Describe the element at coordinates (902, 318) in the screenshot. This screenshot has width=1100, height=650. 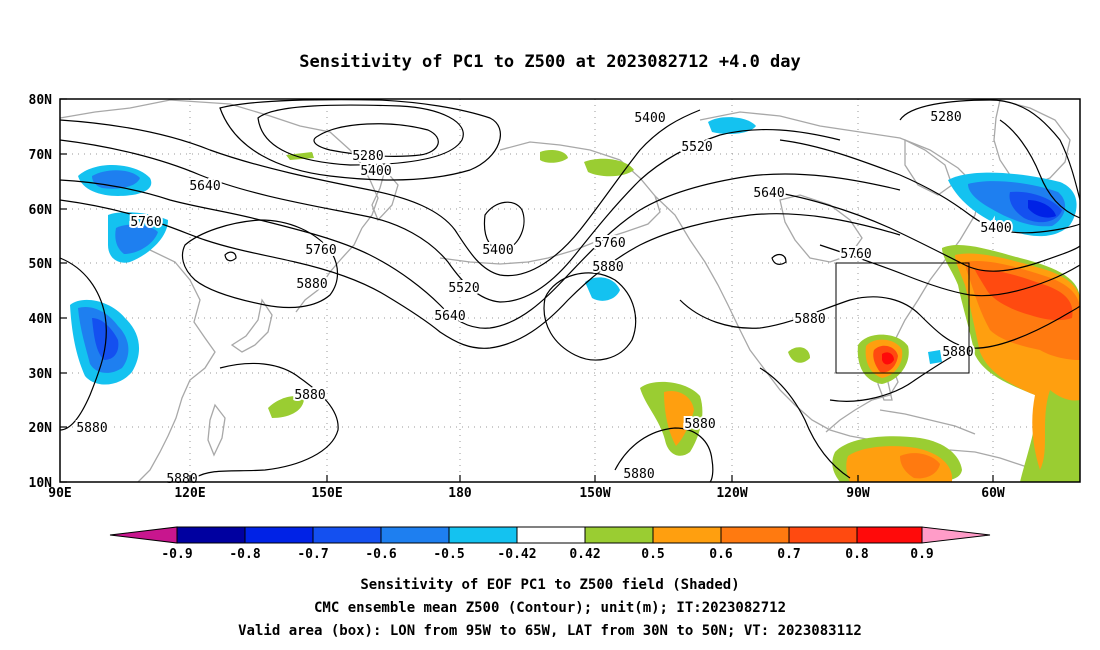
I see `valid-area-box` at that location.